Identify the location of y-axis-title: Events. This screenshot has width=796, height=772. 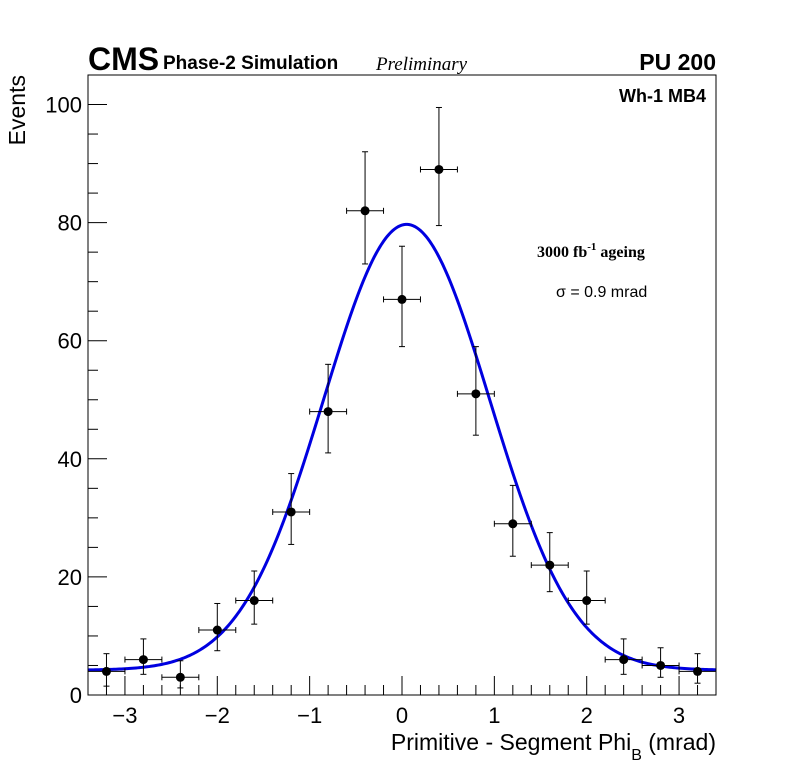
(17, 110).